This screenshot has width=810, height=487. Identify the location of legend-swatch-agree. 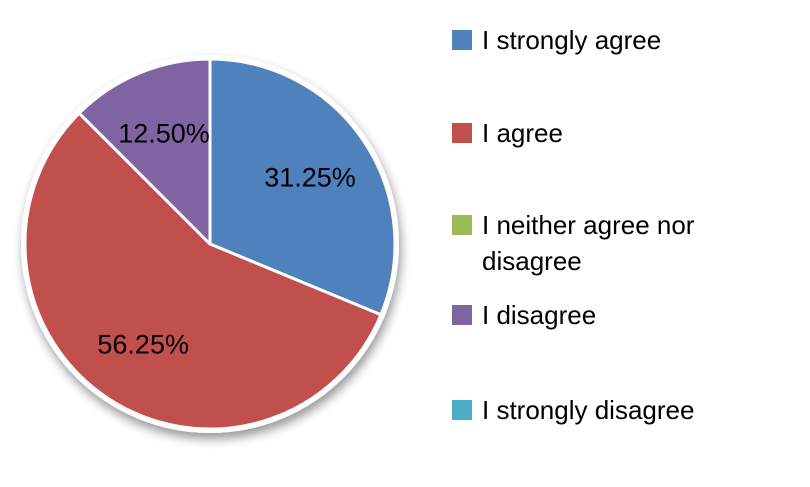
(462, 133).